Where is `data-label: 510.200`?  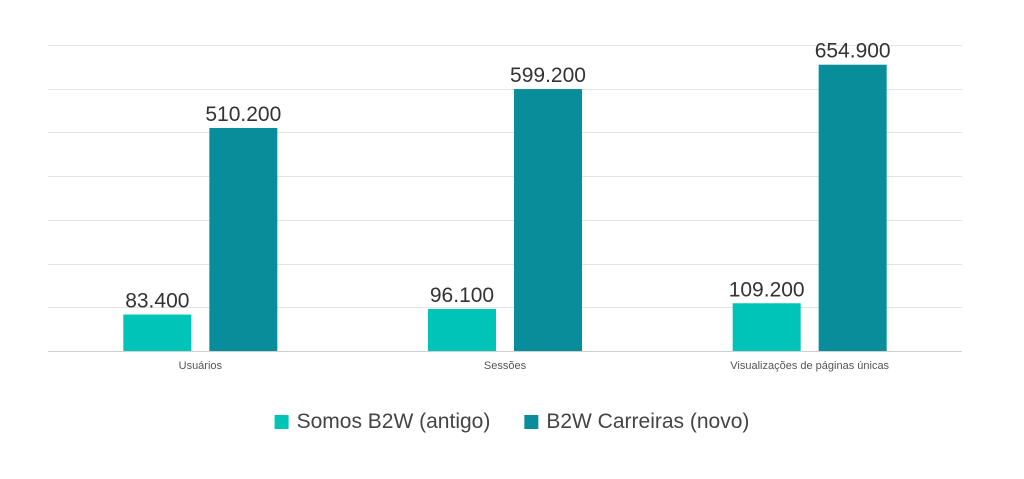
data-label: 510.200 is located at coordinates (243, 114).